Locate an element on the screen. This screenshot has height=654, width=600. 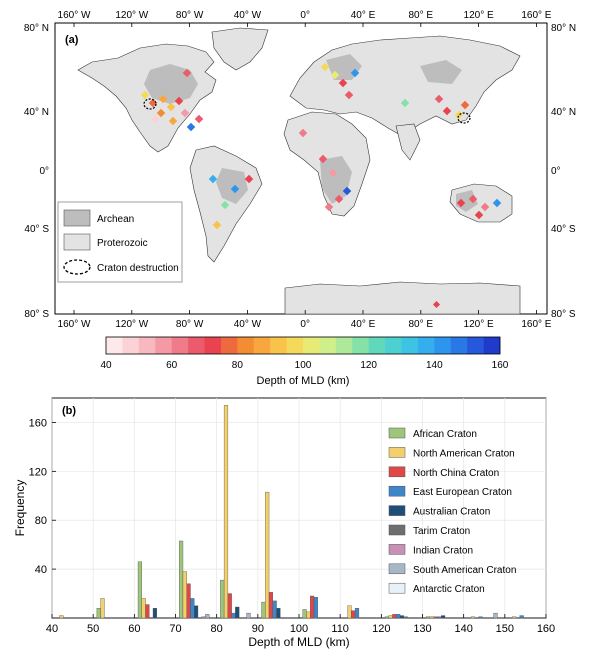
histogram-x-label: Depth of MLD (km) is located at coordinates (298, 642).